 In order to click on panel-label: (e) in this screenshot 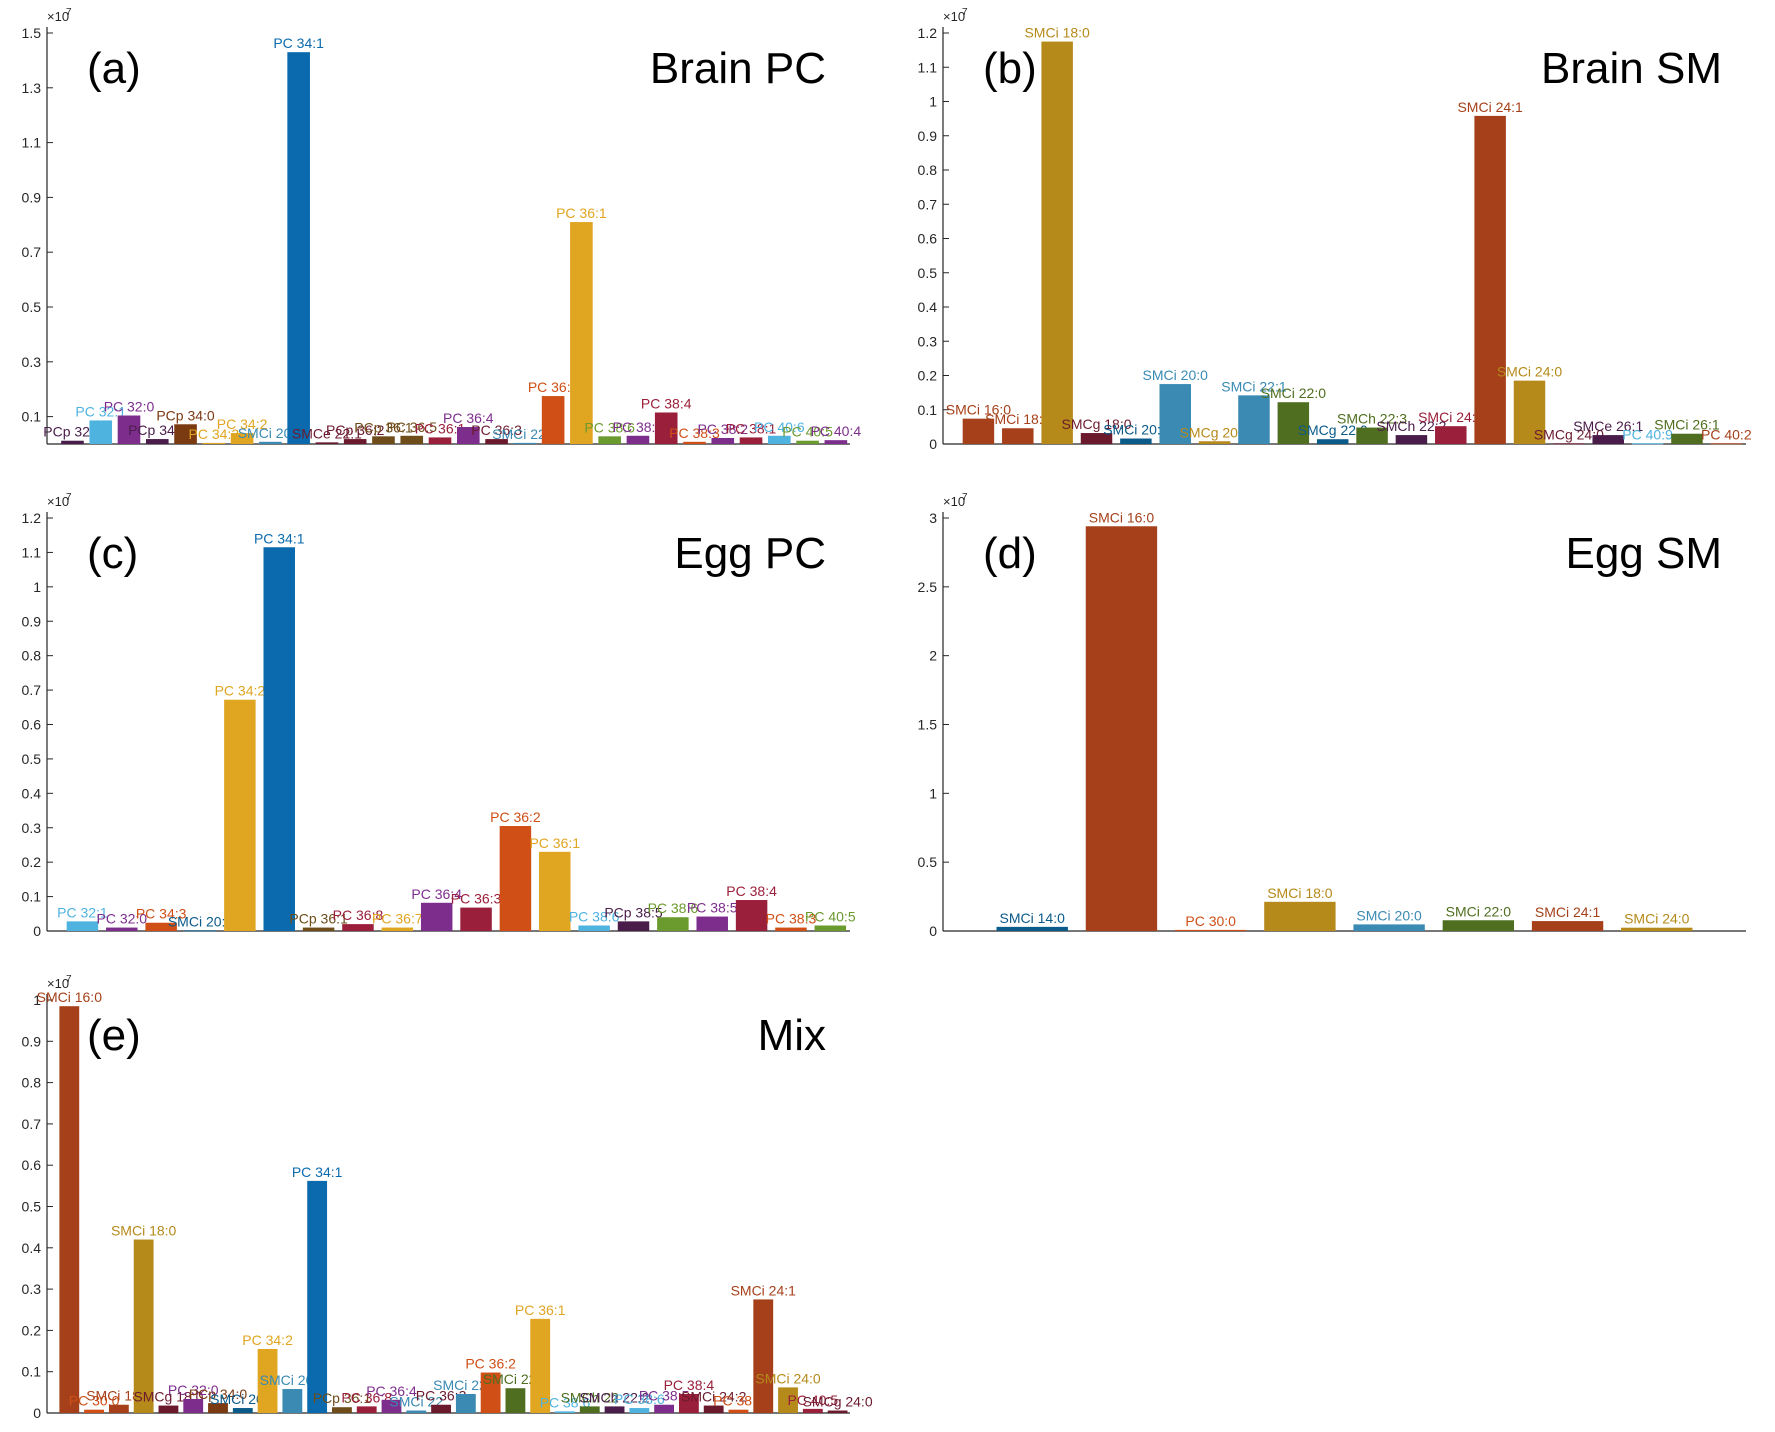, I will do `click(114, 1035)`.